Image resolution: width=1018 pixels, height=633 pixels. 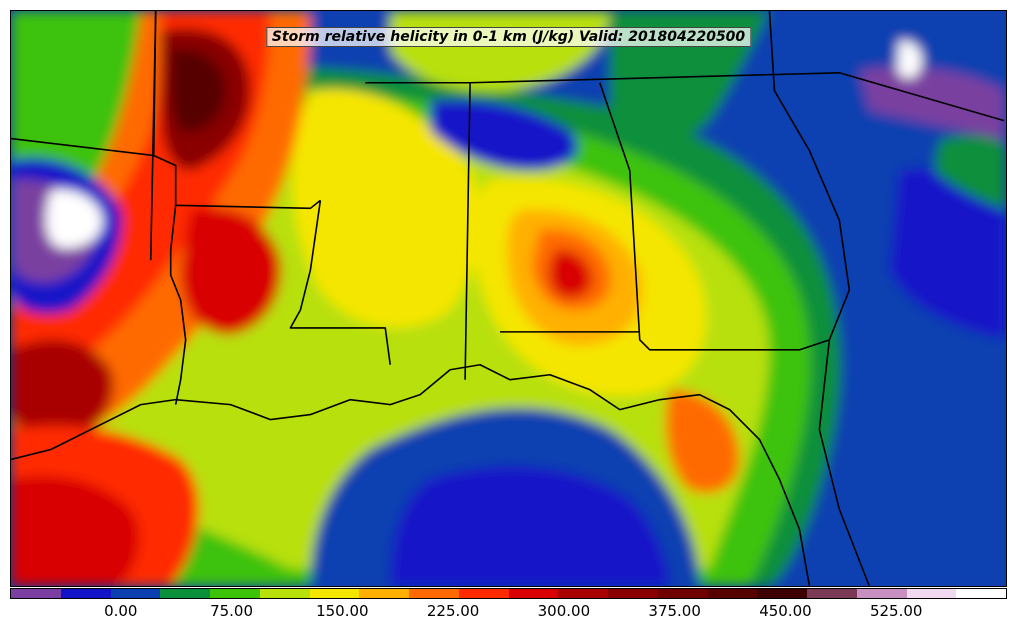 What do you see at coordinates (785, 611) in the screenshot?
I see `colorbar-tick-label: 450.00` at bounding box center [785, 611].